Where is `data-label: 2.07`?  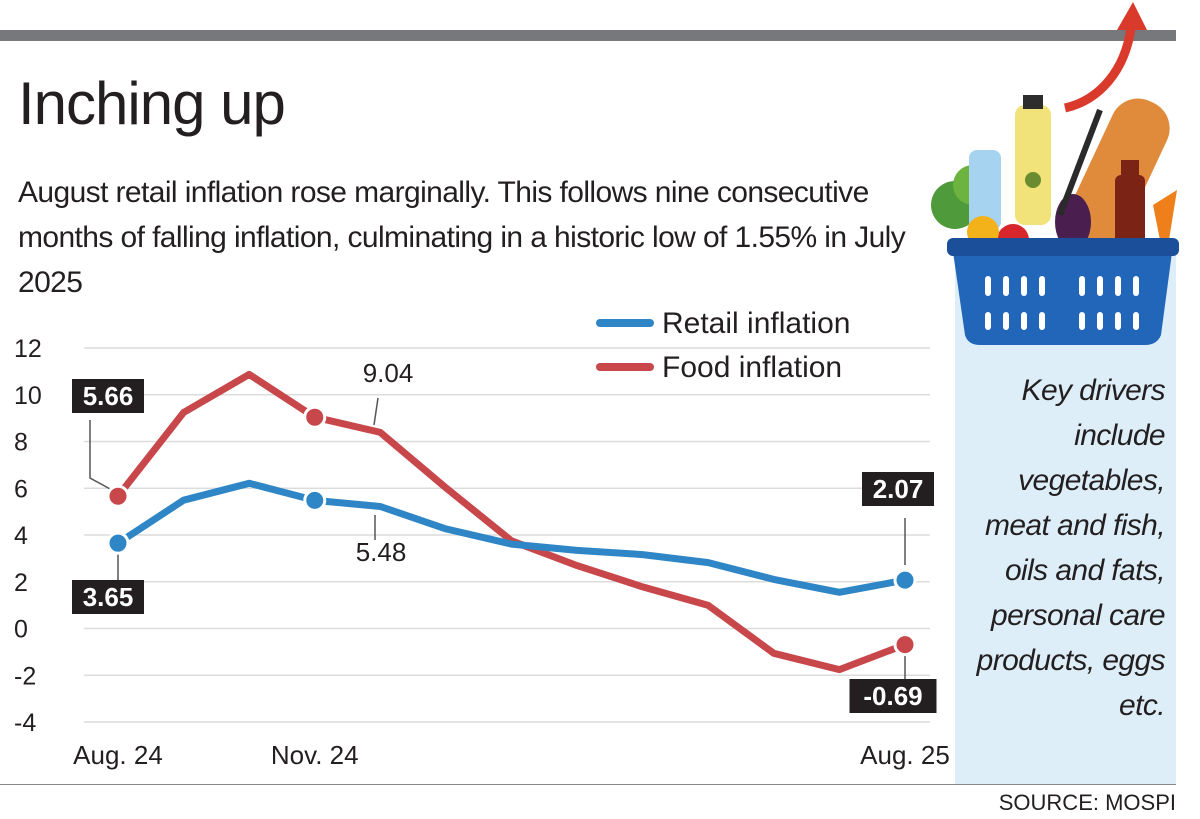
data-label: 2.07 is located at coordinates (898, 489).